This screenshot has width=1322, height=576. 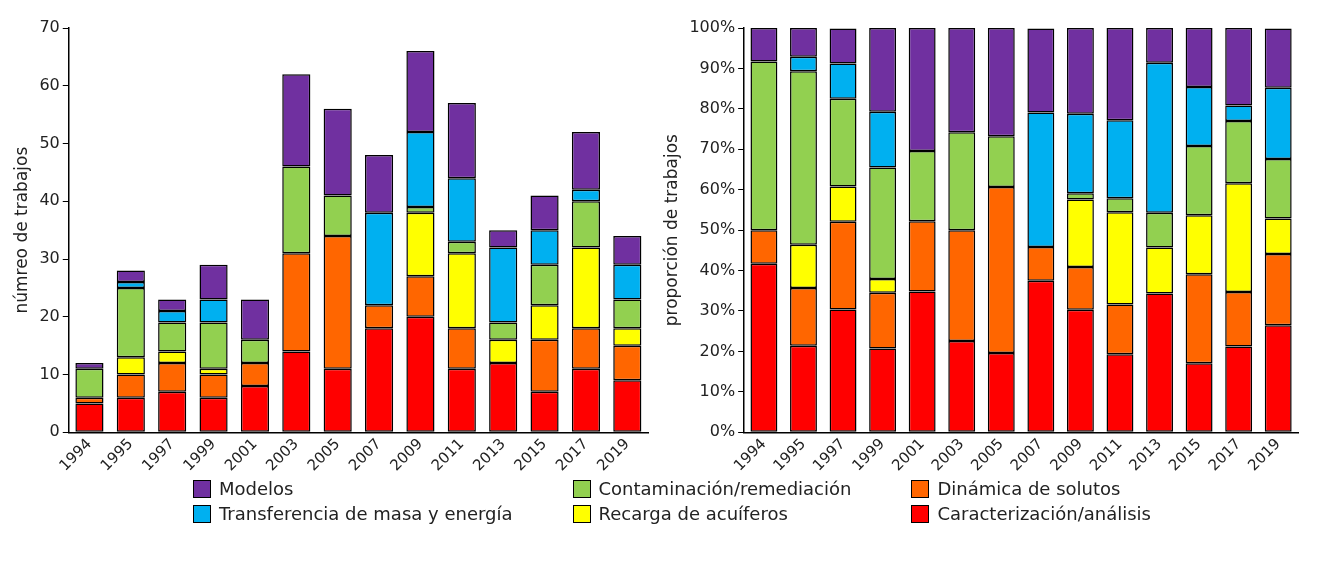 I want to click on y-tick-label: 70%, so click(x=717, y=148).